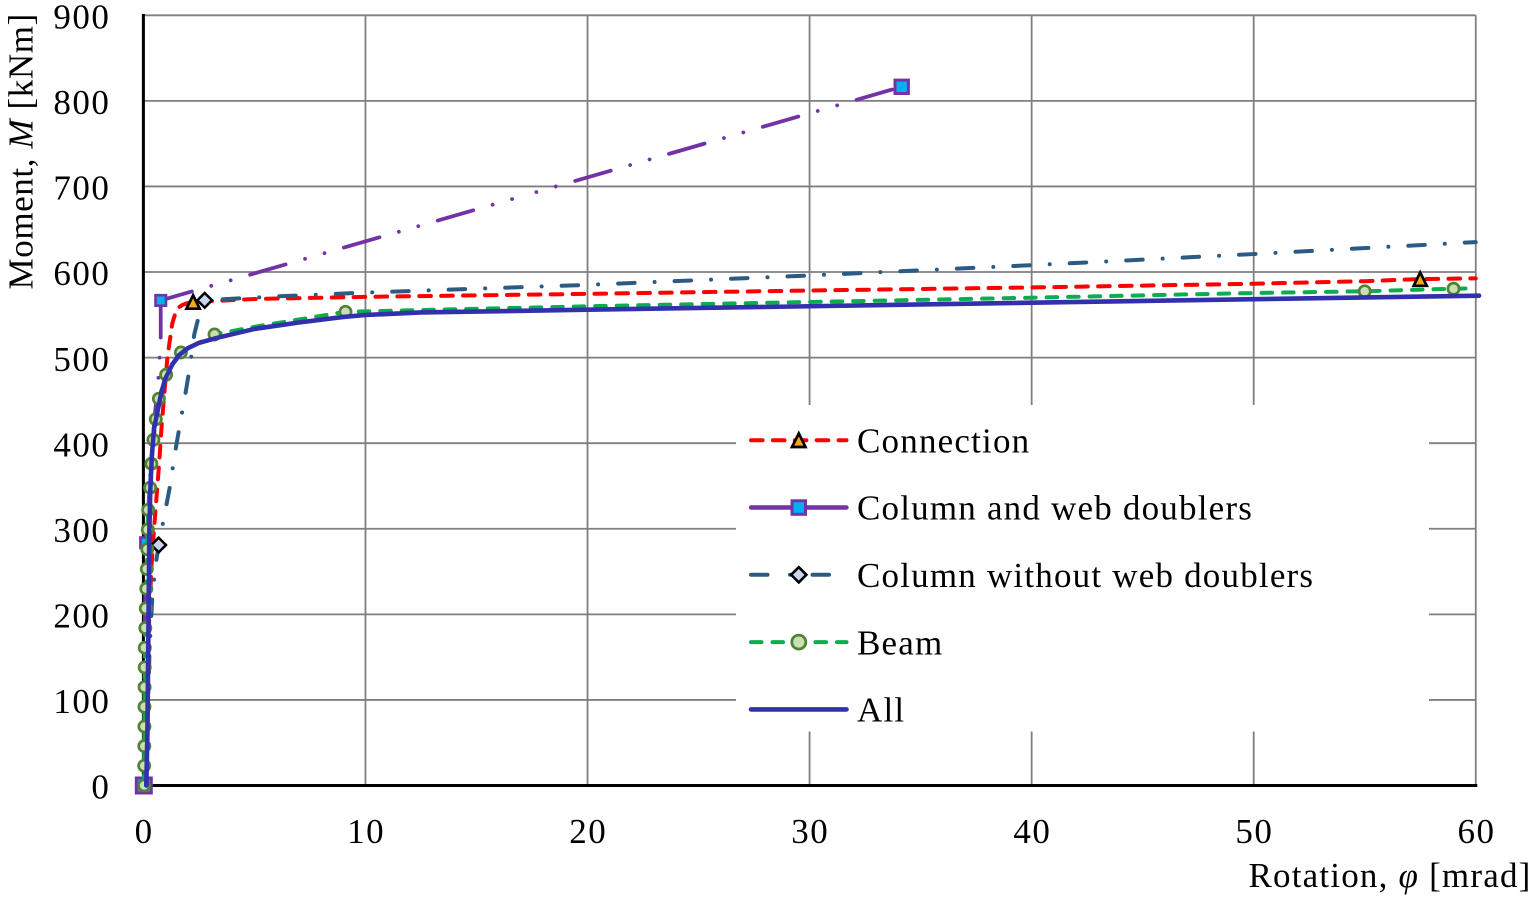 Image resolution: width=1537 pixels, height=902 pixels. Describe the element at coordinates (81, 444) in the screenshot. I see `svg-text: 400` at that location.